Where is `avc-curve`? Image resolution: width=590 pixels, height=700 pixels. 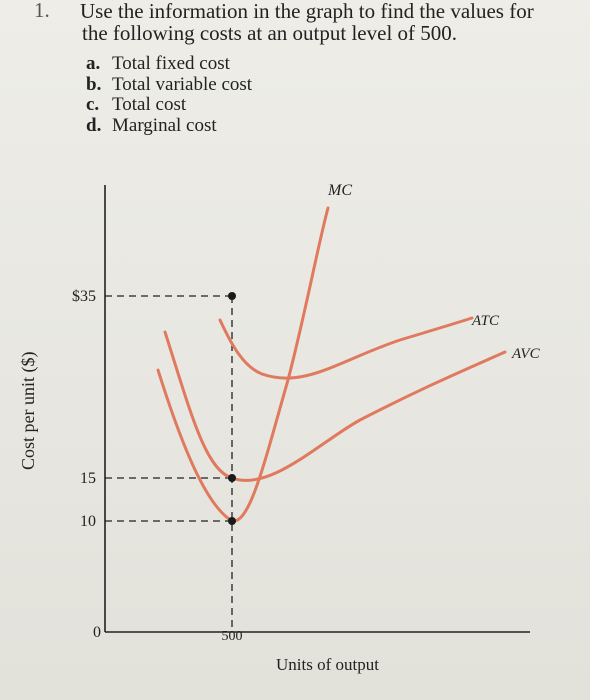 avc-curve is located at coordinates (335, 406).